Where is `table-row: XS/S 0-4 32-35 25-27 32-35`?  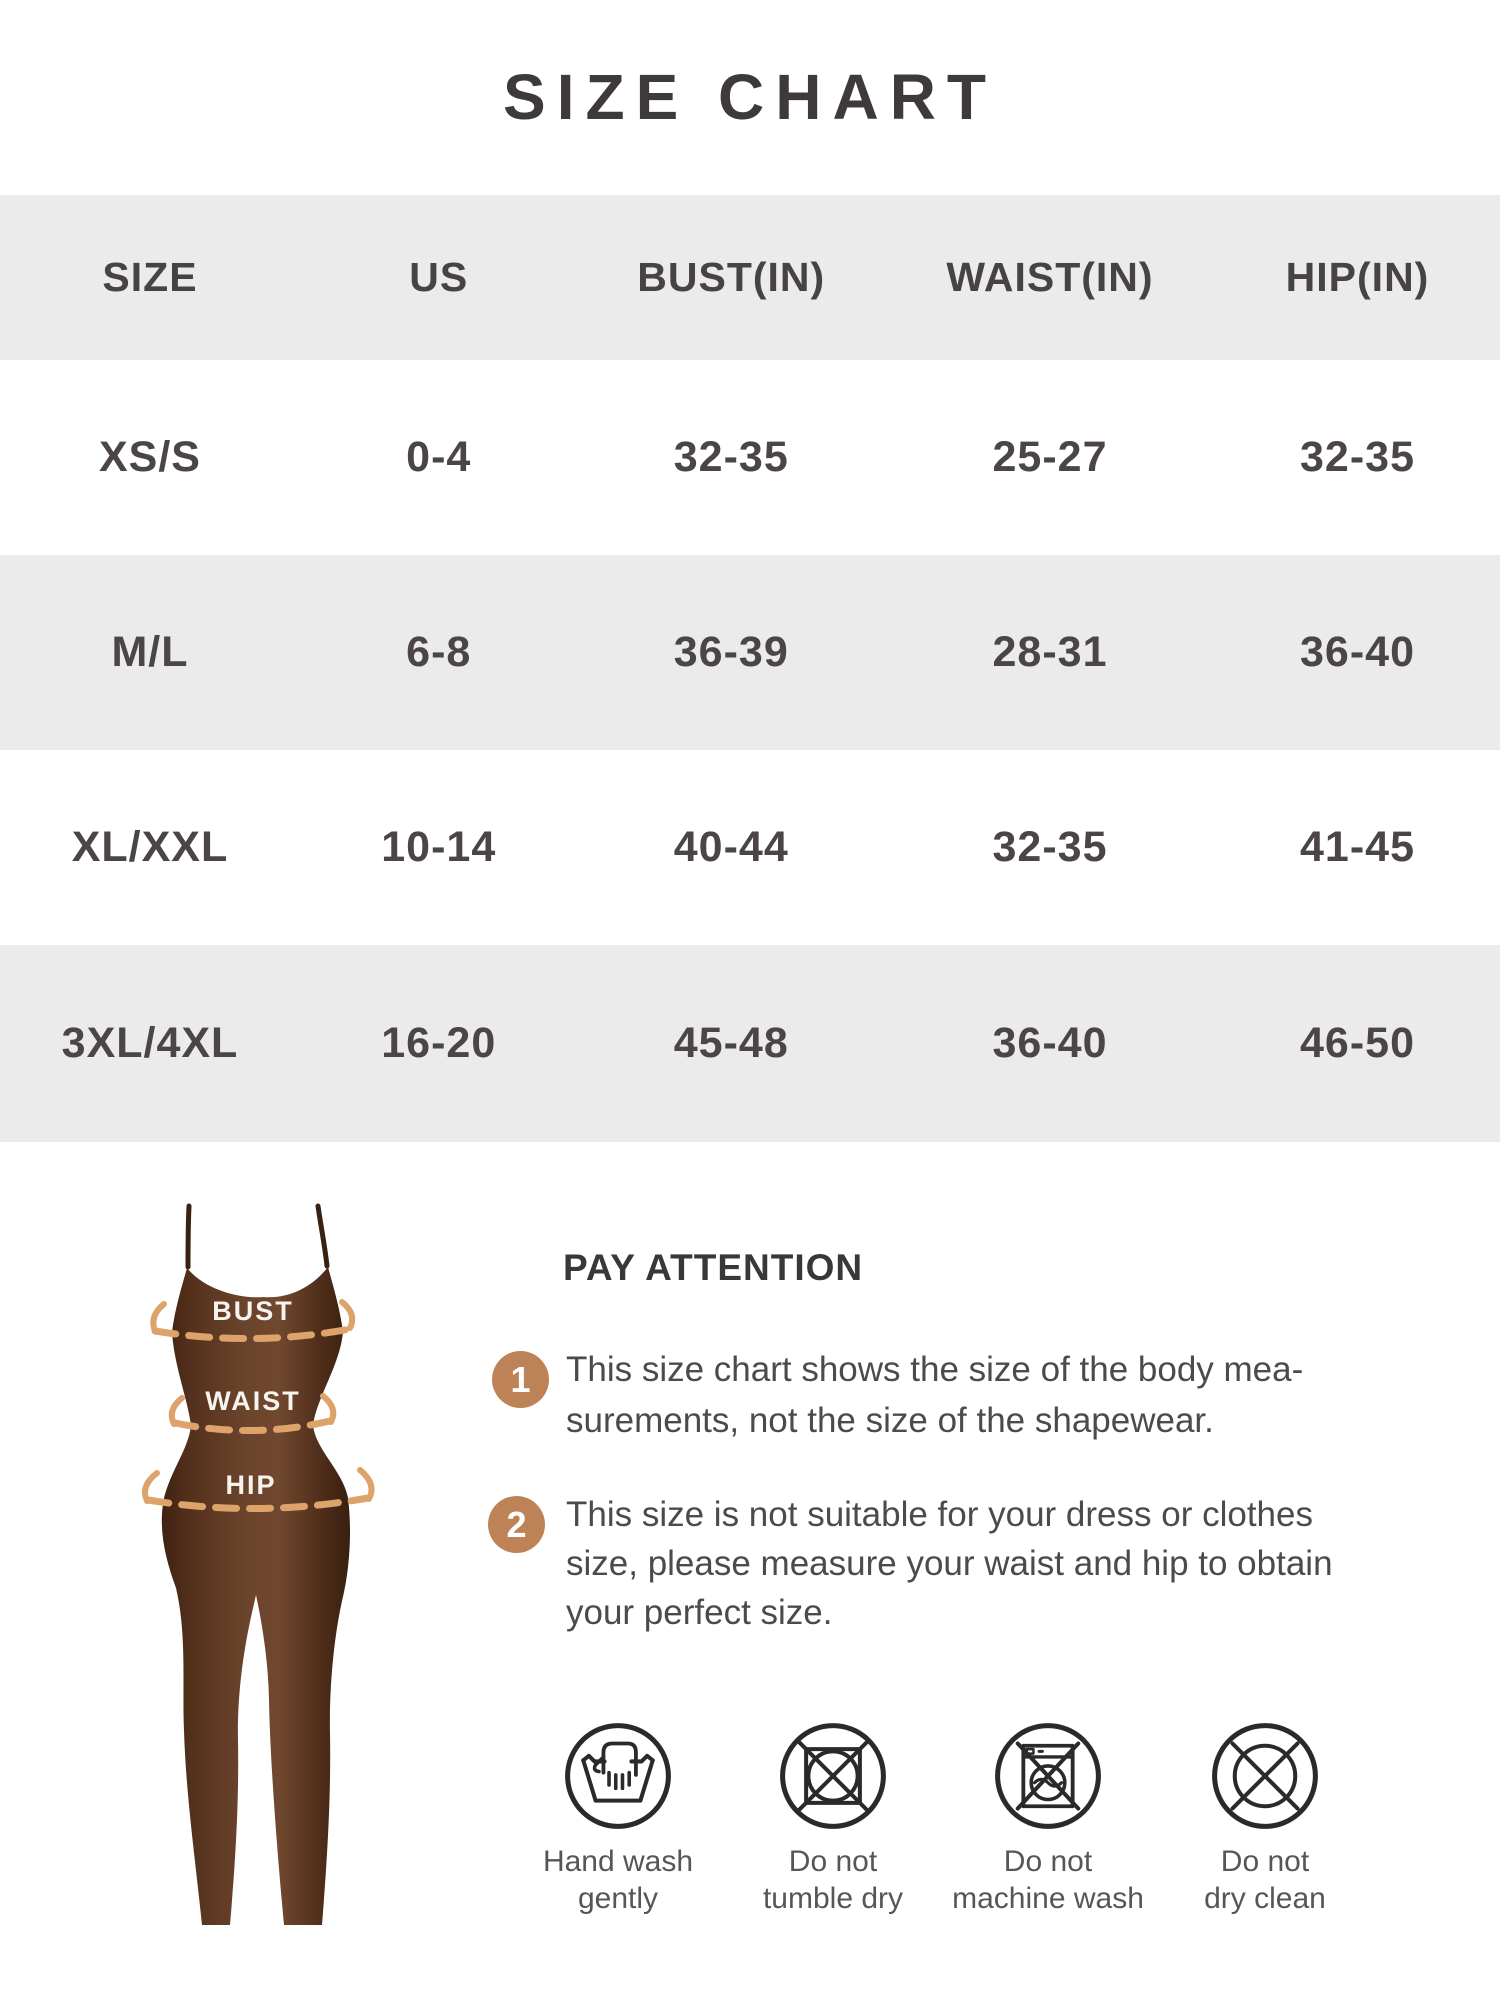 table-row: XS/S 0-4 32-35 25-27 32-35 is located at coordinates (750, 457).